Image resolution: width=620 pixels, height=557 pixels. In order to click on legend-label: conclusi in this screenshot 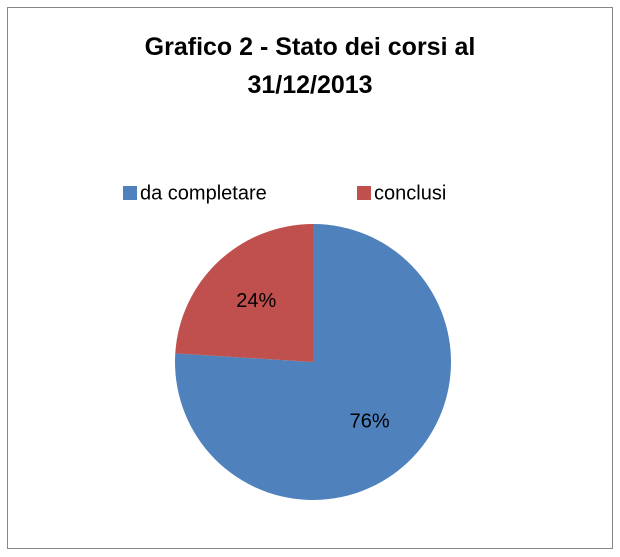, I will do `click(410, 193)`.